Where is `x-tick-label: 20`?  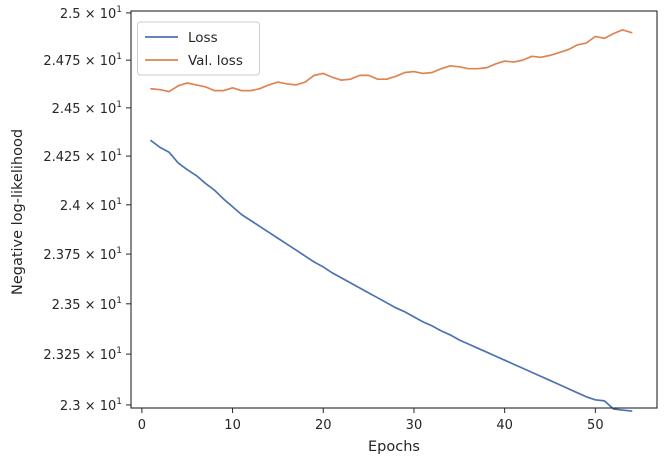
x-tick-label: 20 is located at coordinates (323, 425).